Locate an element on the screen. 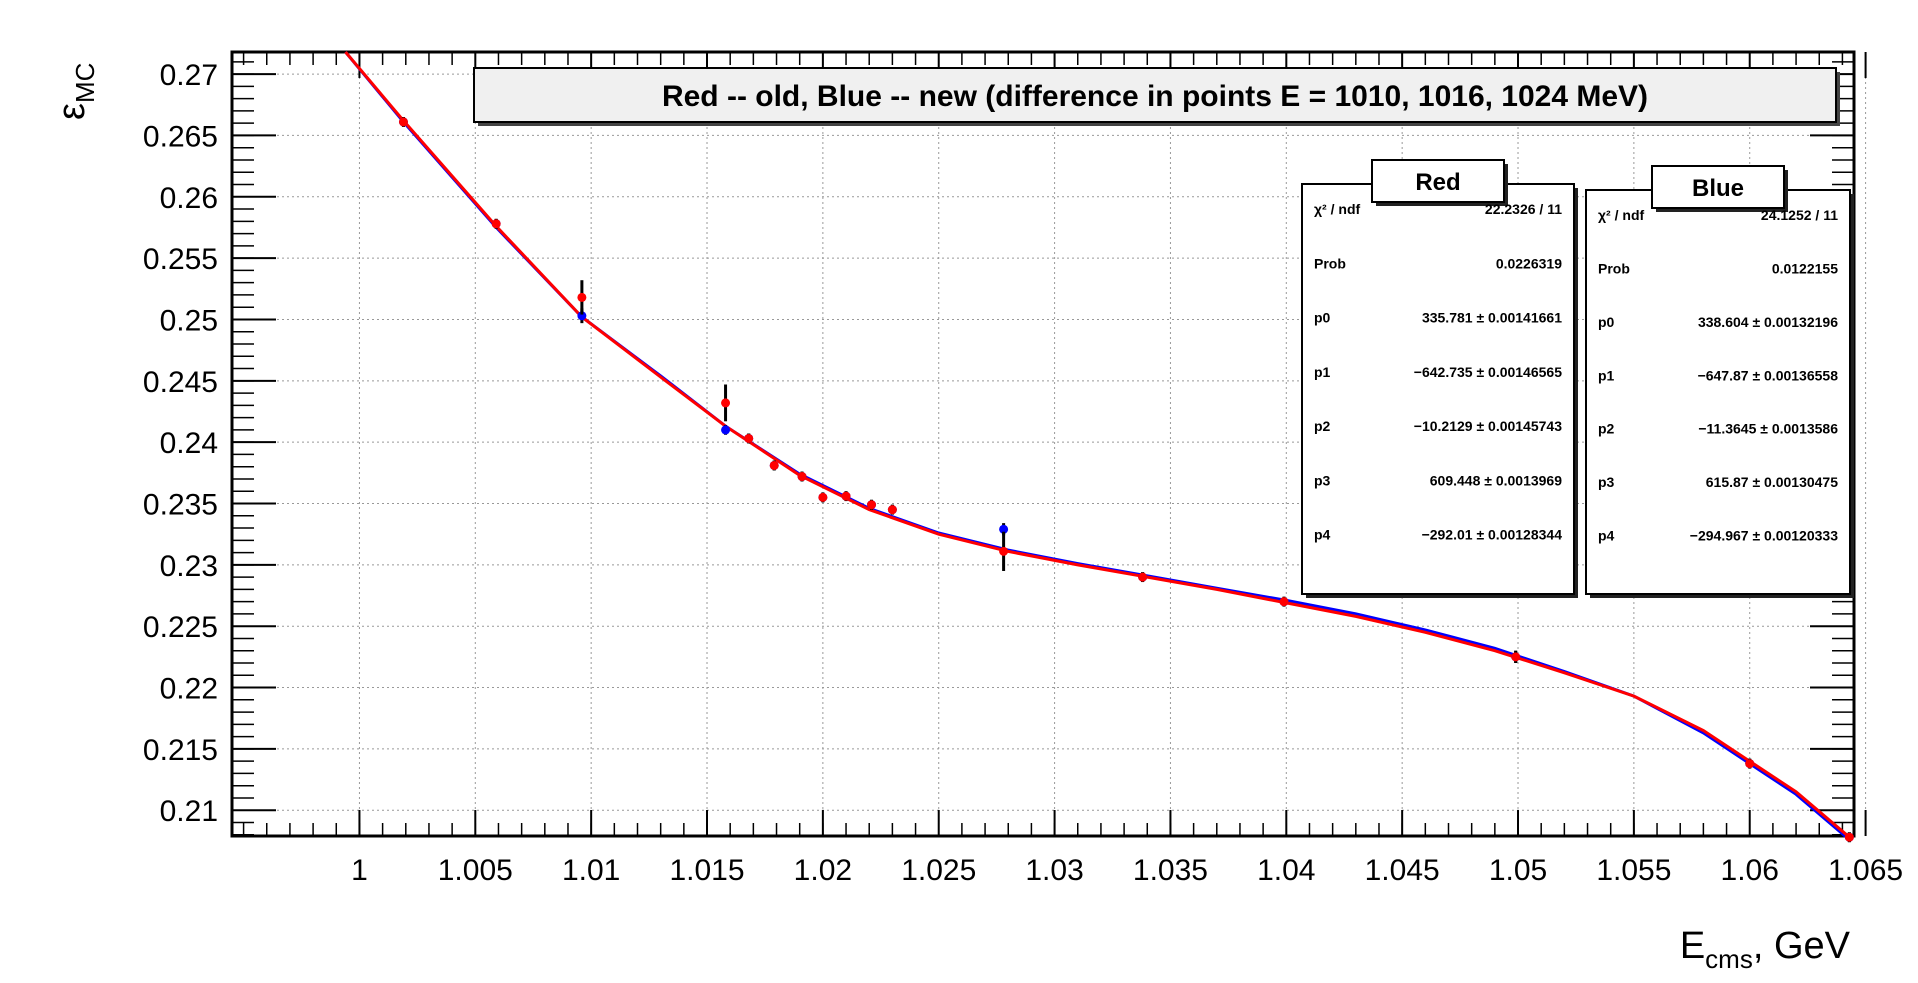  y-tick-label: 0.235 is located at coordinates (180, 505).